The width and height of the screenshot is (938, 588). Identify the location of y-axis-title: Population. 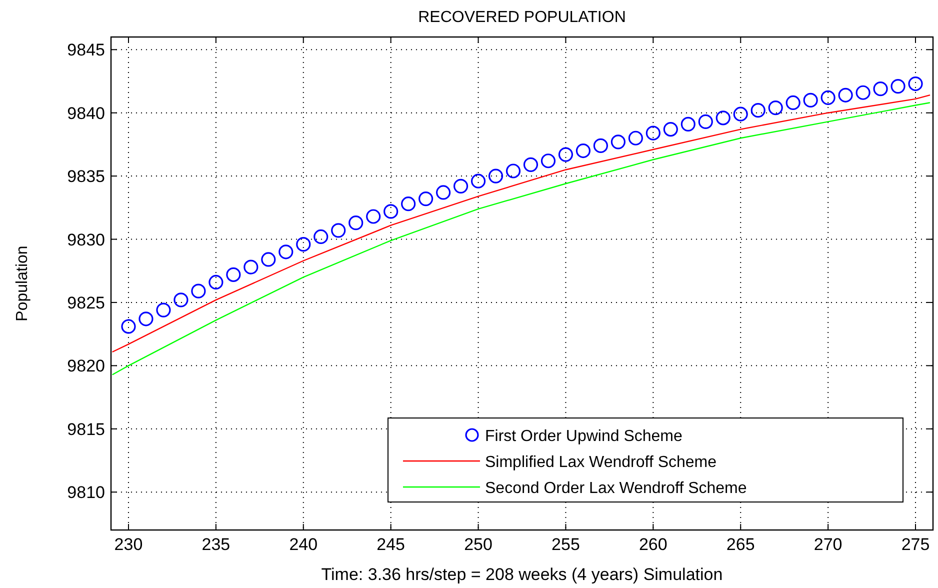
(22, 284).